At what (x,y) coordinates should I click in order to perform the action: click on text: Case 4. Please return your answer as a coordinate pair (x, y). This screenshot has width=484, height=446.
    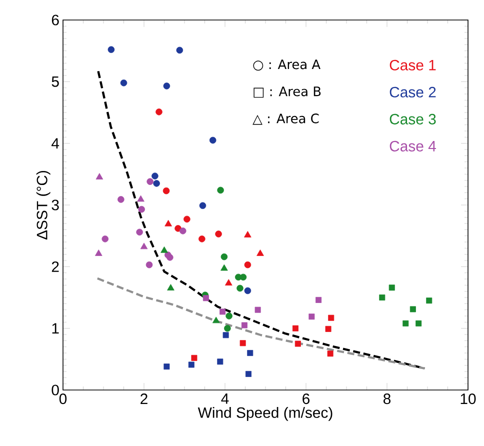
    Looking at the image, I should click on (413, 146).